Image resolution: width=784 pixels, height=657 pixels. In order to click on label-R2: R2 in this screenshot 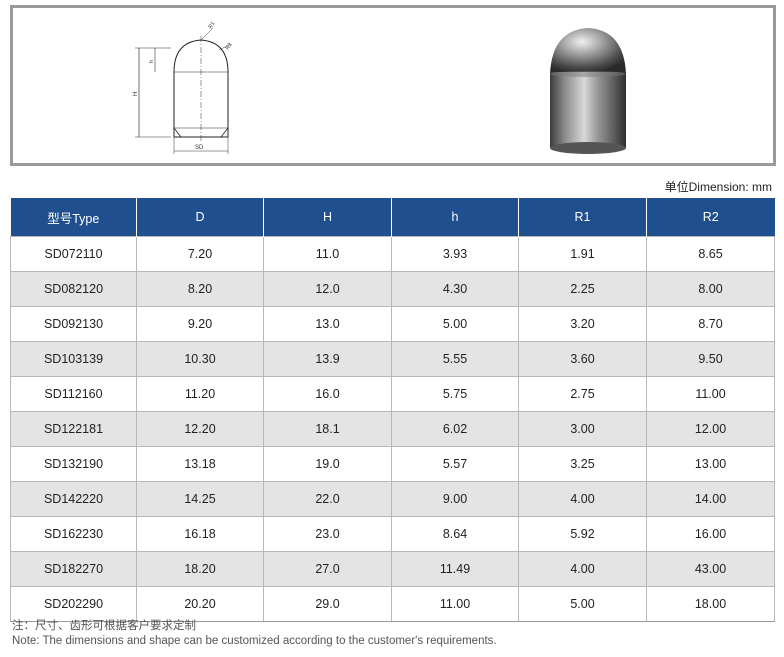, I will do `click(229, 46)`.